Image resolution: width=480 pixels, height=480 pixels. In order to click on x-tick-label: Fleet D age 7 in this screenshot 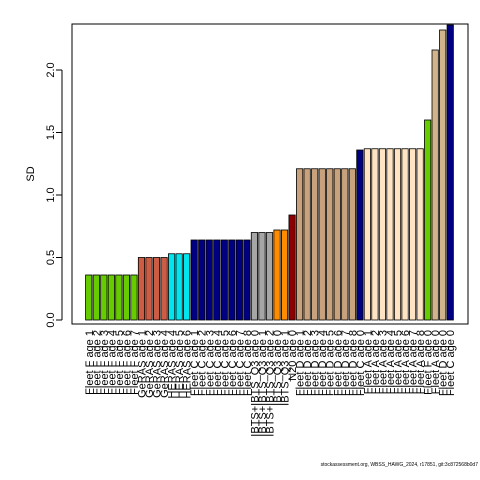, I will do `click(346, 363)`.